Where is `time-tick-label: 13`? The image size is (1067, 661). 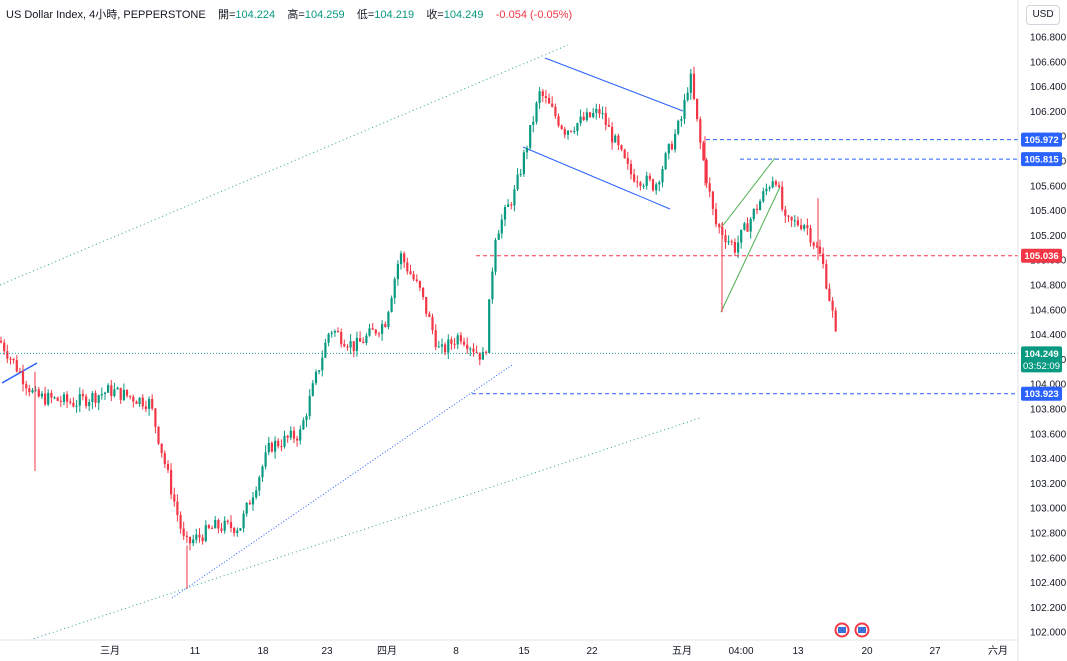
time-tick-label: 13 is located at coordinates (798, 651).